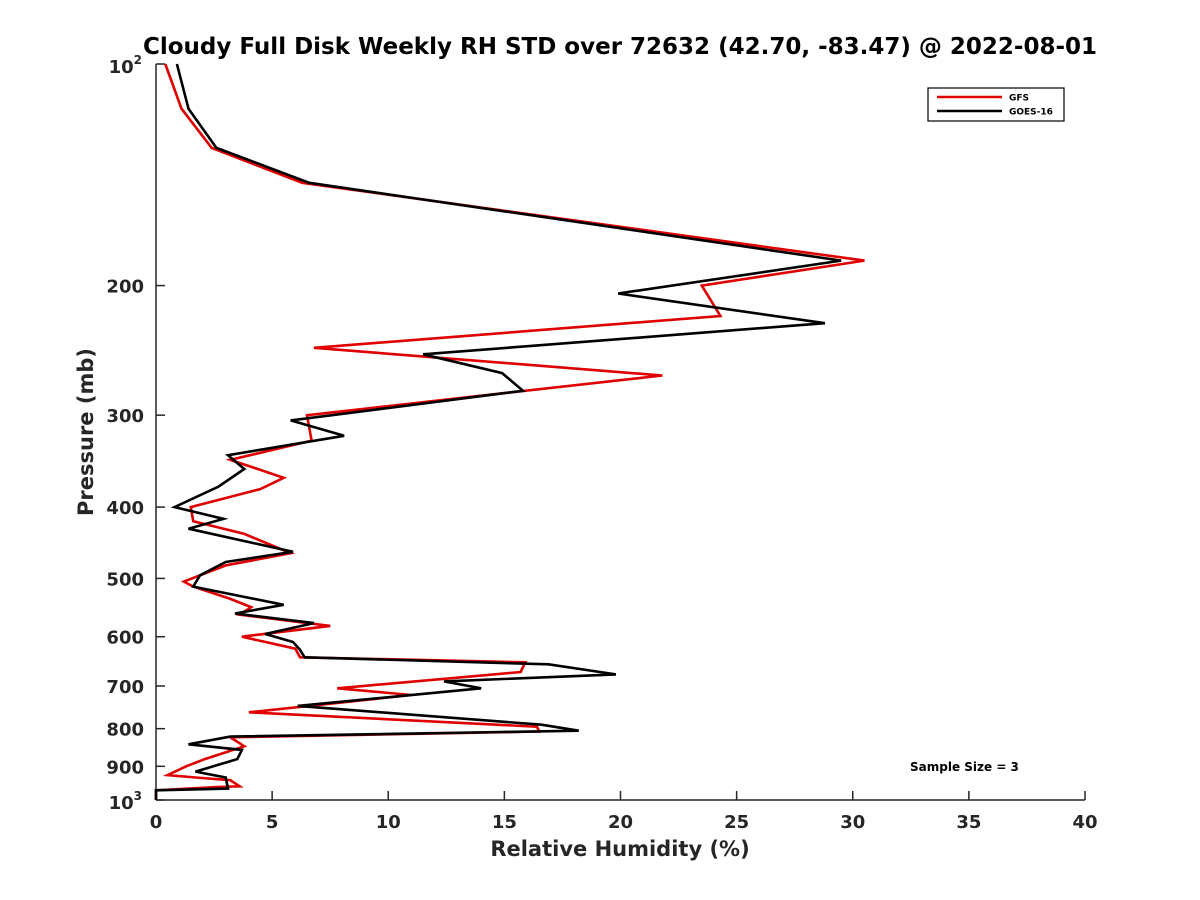  What do you see at coordinates (125, 65) in the screenshot?
I see `y-tick-label: 10²` at bounding box center [125, 65].